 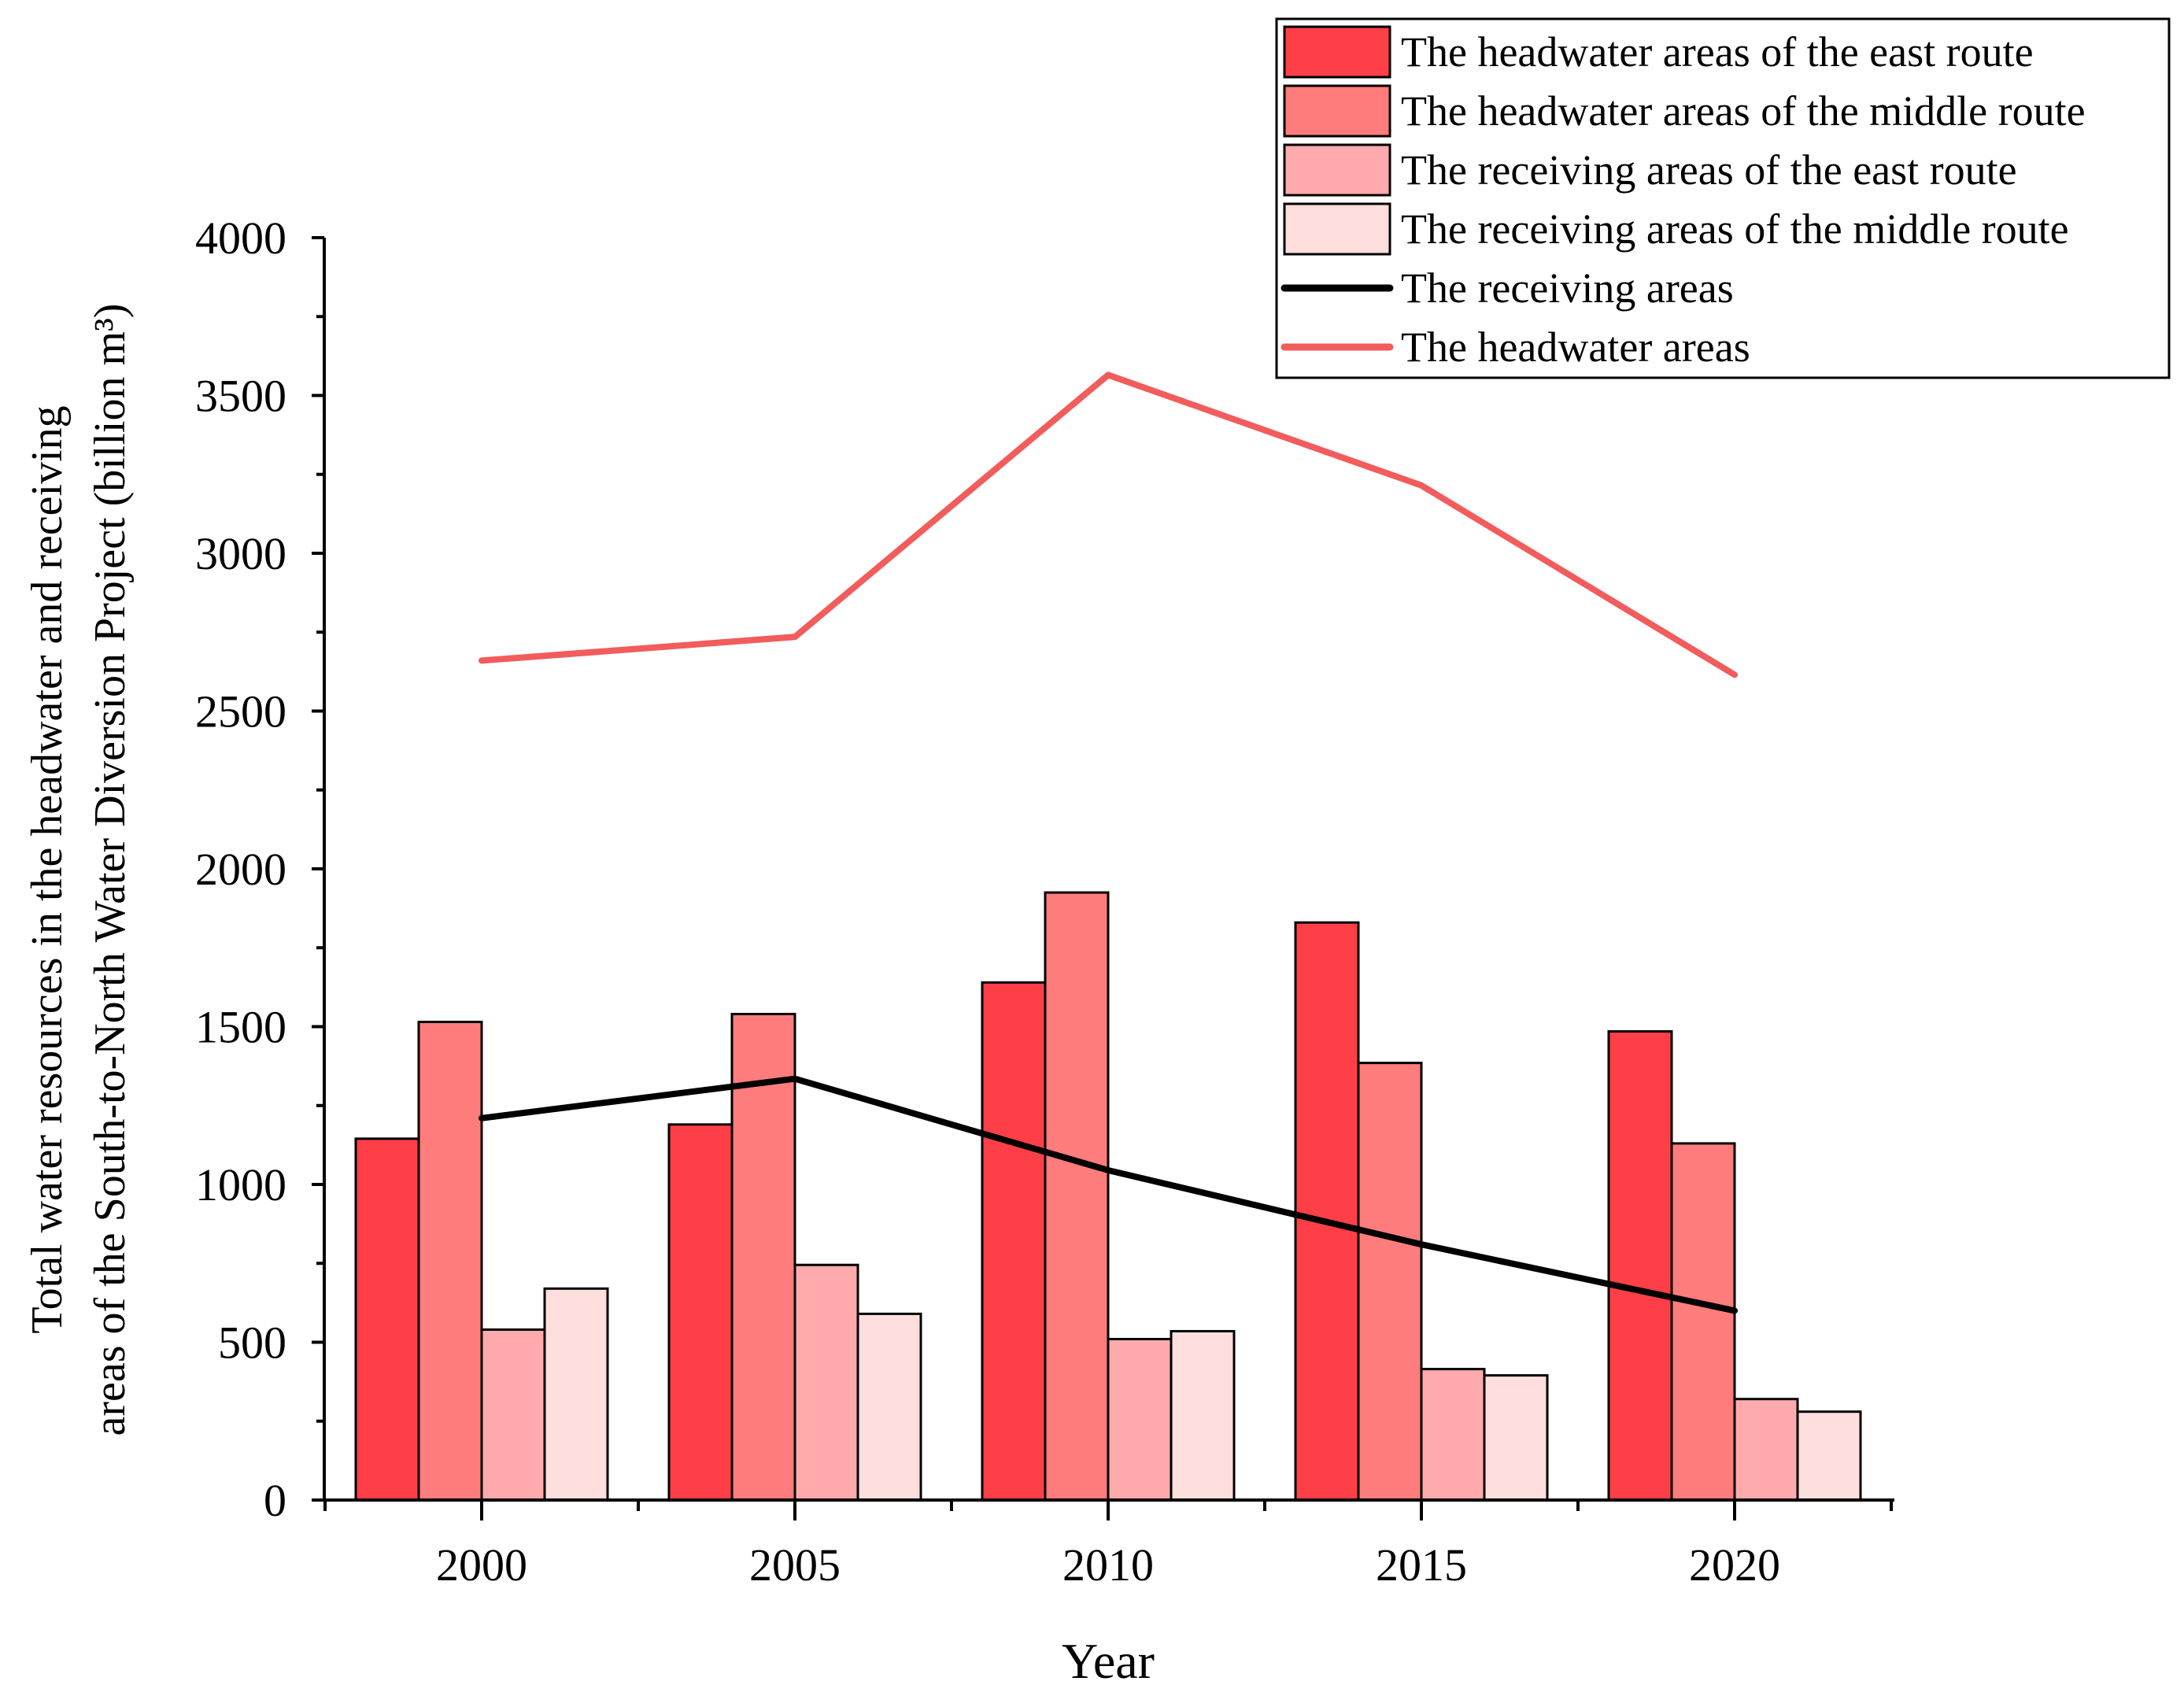 What do you see at coordinates (1453, 1435) in the screenshot?
I see `bar-3-2015` at bounding box center [1453, 1435].